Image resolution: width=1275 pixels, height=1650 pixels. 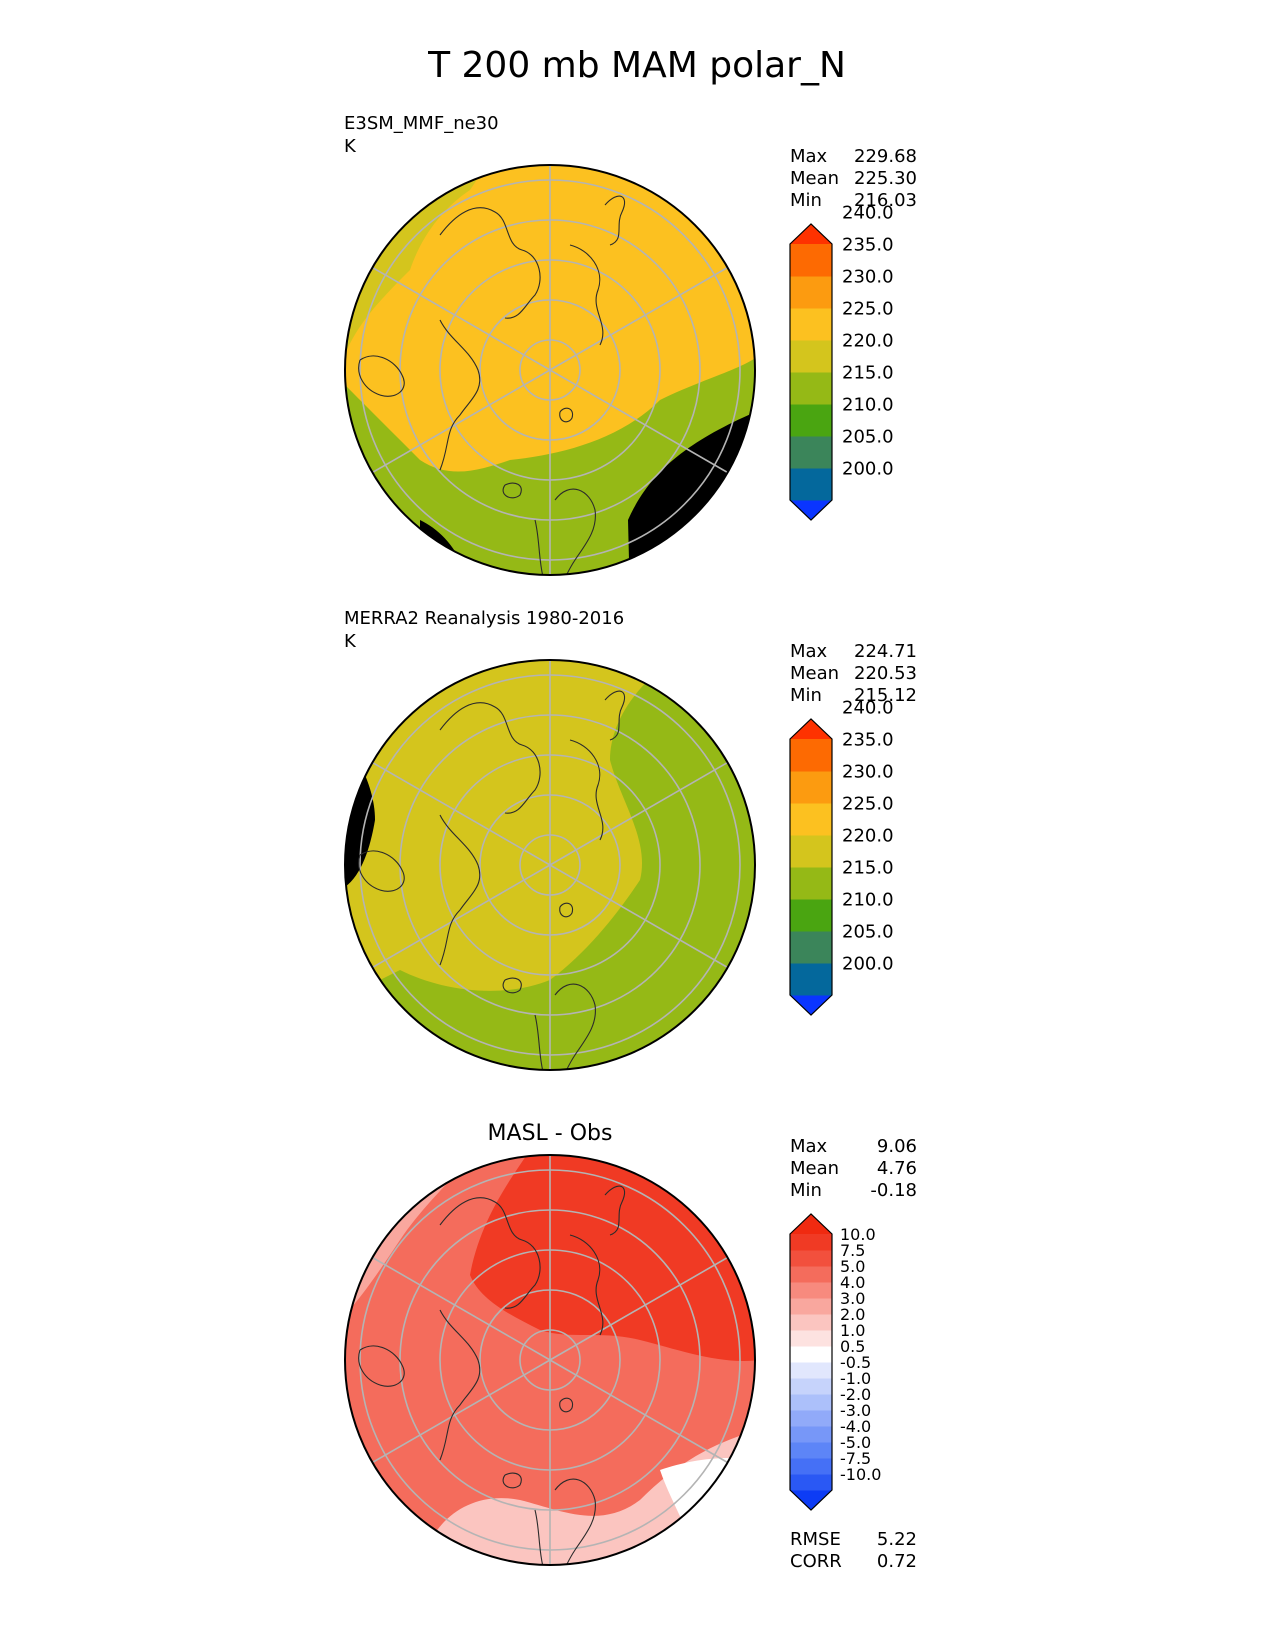 I want to click on colorbar-tick-label: -1.0, so click(x=855, y=1378).